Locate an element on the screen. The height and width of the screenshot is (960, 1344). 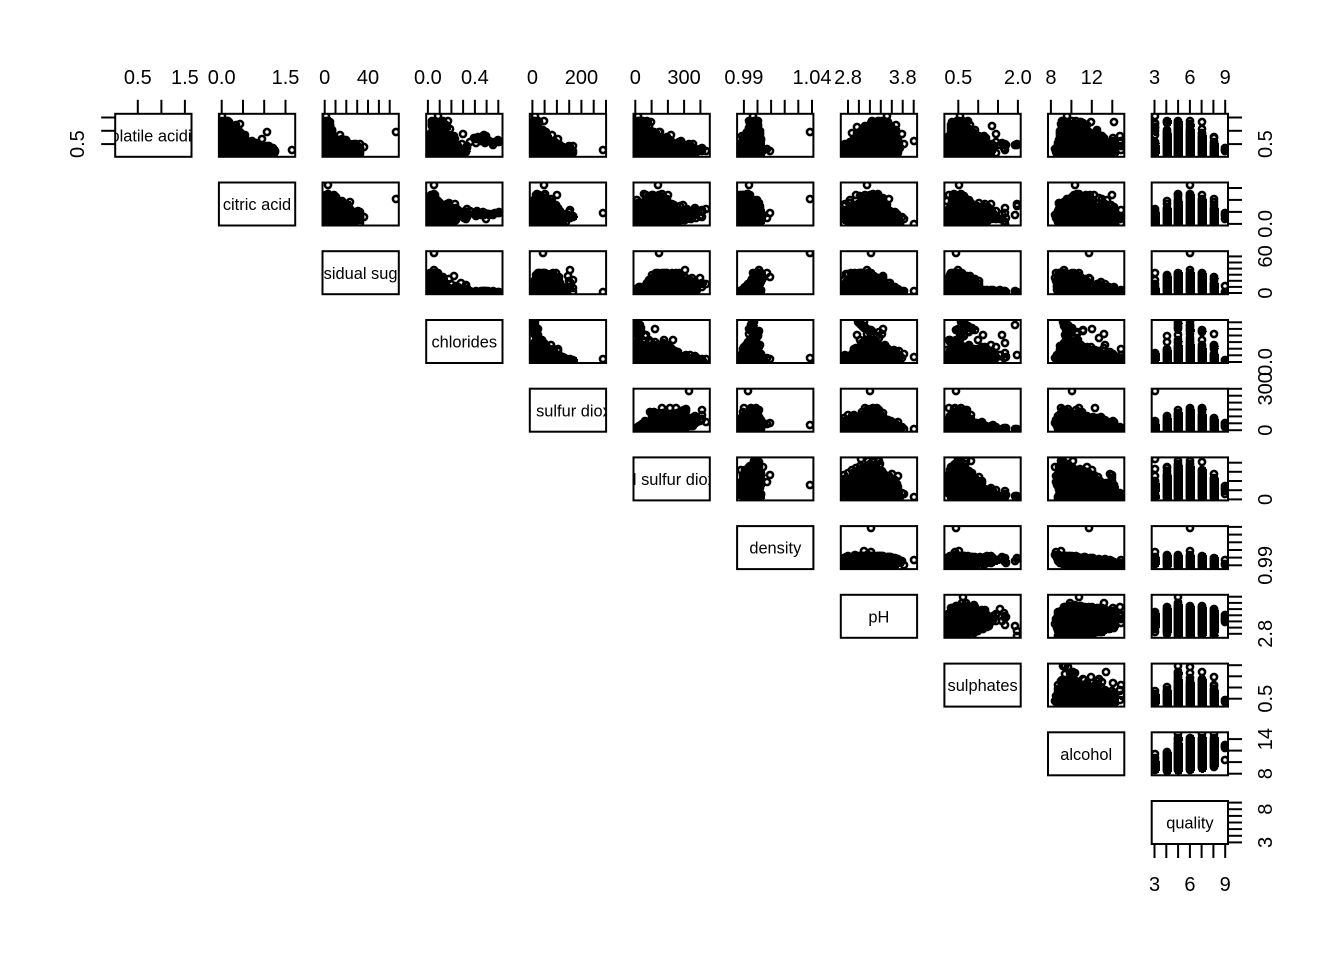
svg-text: 14 is located at coordinates (1266, 739).